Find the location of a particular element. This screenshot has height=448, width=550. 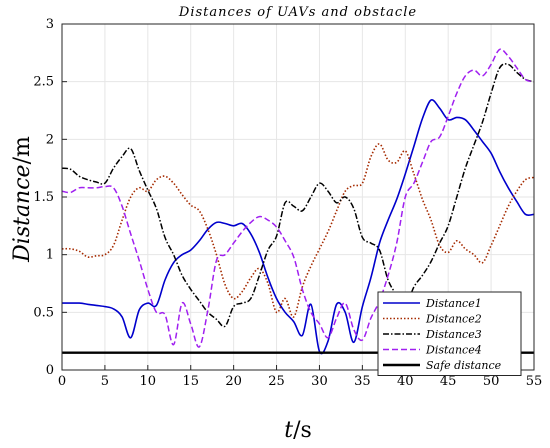

x-tick-label: 0 is located at coordinates (62, 381).